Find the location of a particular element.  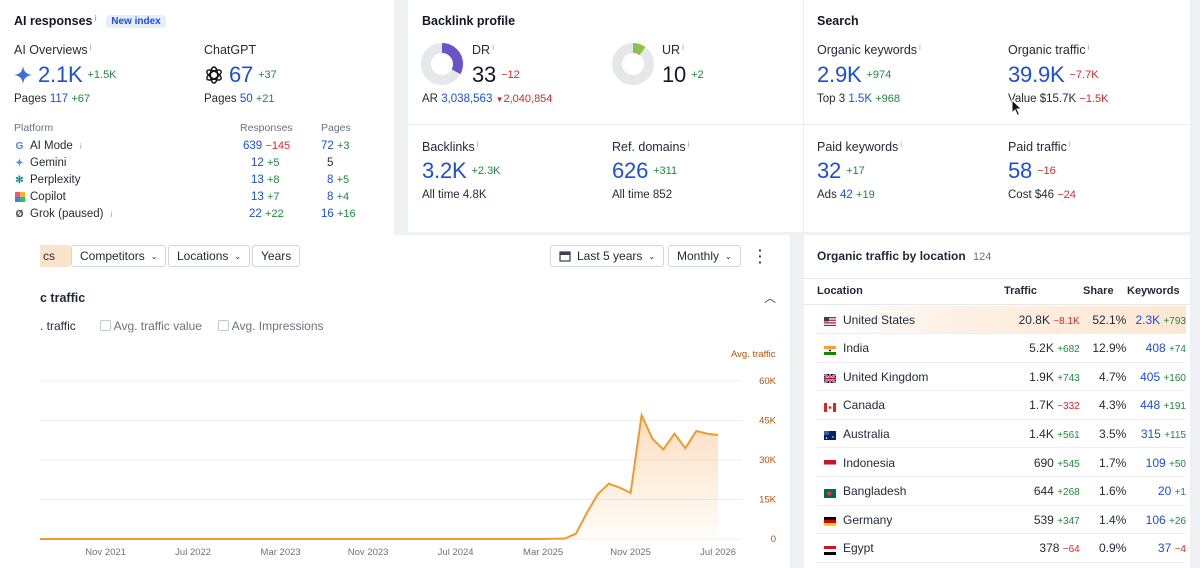

button-label: Years is located at coordinates (276, 256).